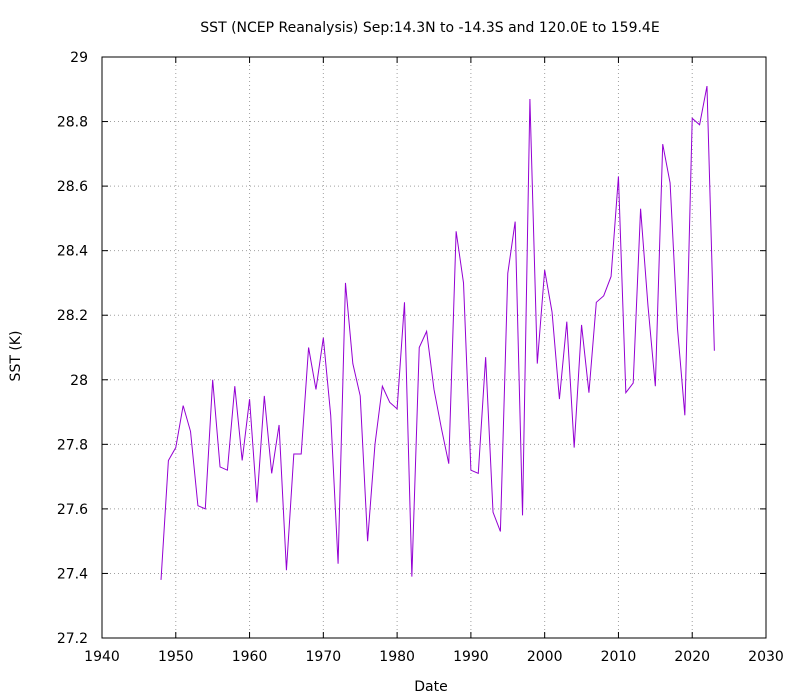 Image resolution: width=800 pixels, height=700 pixels. What do you see at coordinates (72, 187) in the screenshot?
I see `y-tick-label: 28.6` at bounding box center [72, 187].